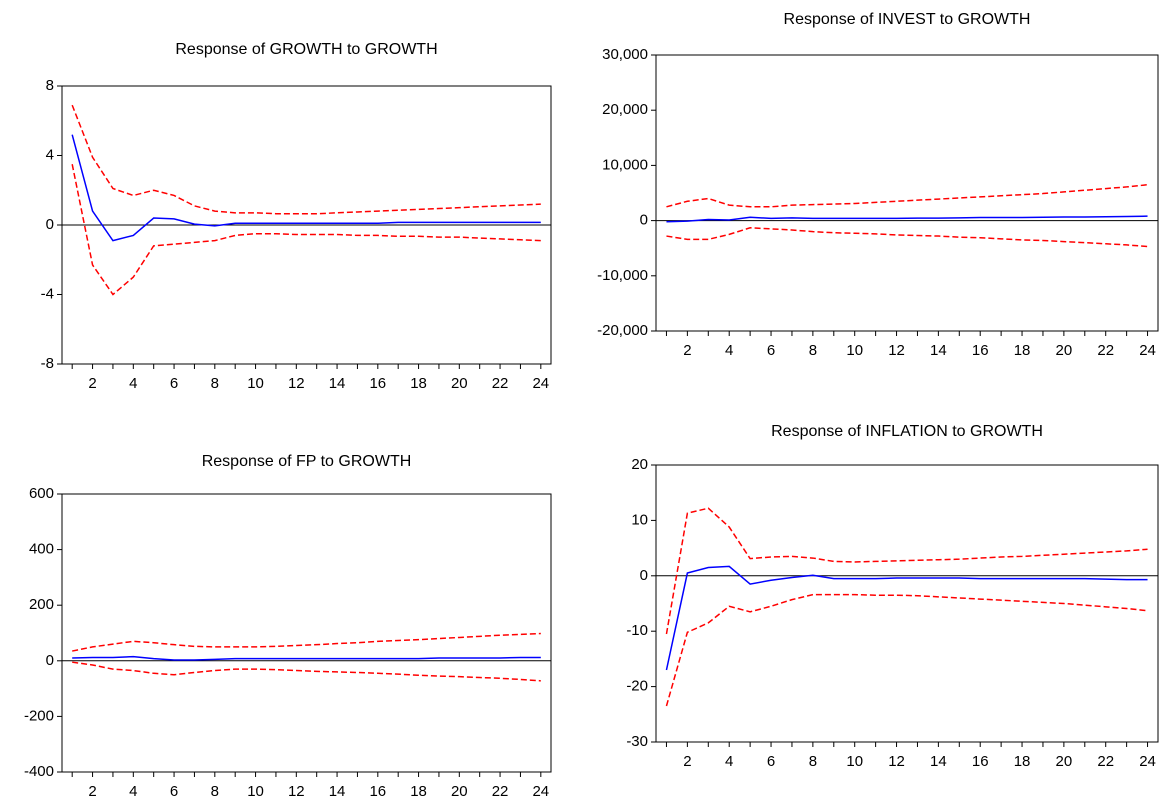 The height and width of the screenshot is (807, 1164). I want to click on y-tick-label: 30,000, so click(625, 54).